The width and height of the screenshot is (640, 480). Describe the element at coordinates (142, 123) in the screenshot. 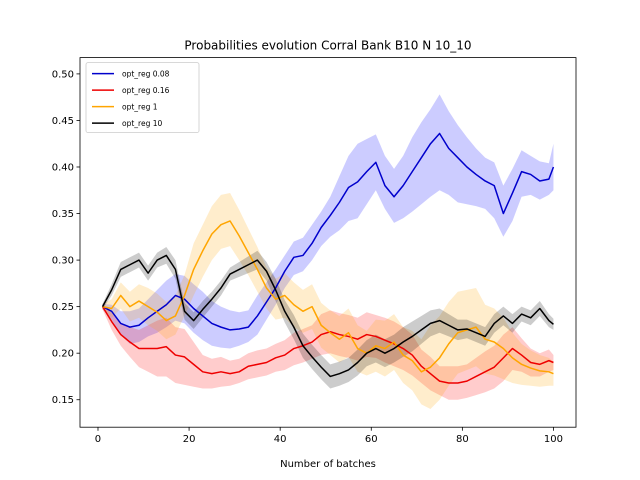

I see `legend-label-3: opt_reg 10` at that location.